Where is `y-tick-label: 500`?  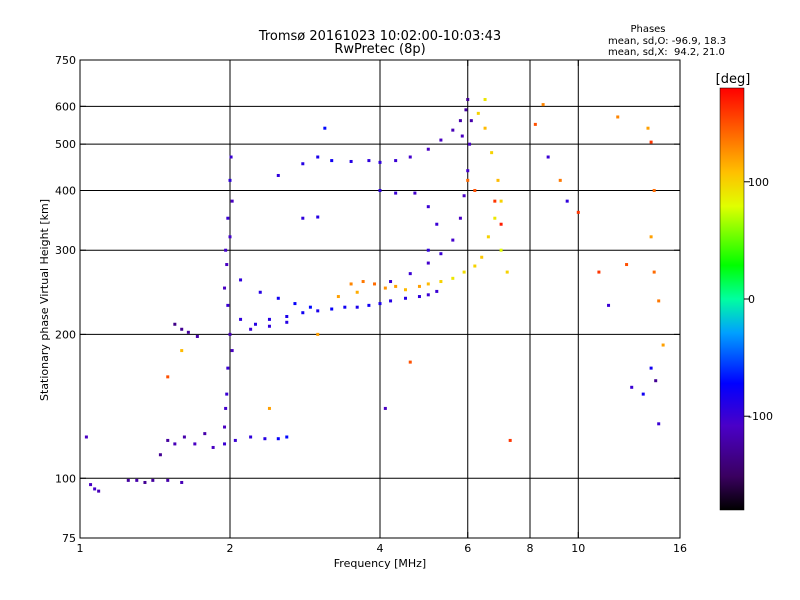
y-tick-label: 500 is located at coordinates (65, 144).